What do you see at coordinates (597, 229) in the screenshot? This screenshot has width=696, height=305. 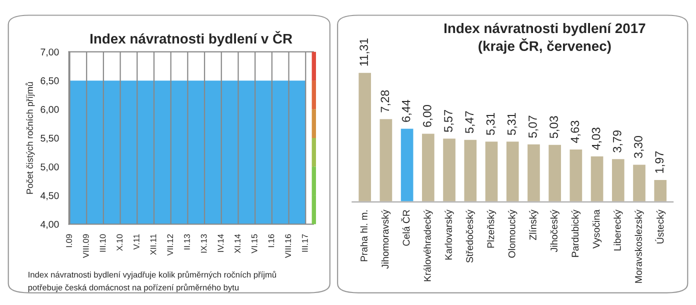 I see `x-tick-label: Vysočina` at bounding box center [597, 229].